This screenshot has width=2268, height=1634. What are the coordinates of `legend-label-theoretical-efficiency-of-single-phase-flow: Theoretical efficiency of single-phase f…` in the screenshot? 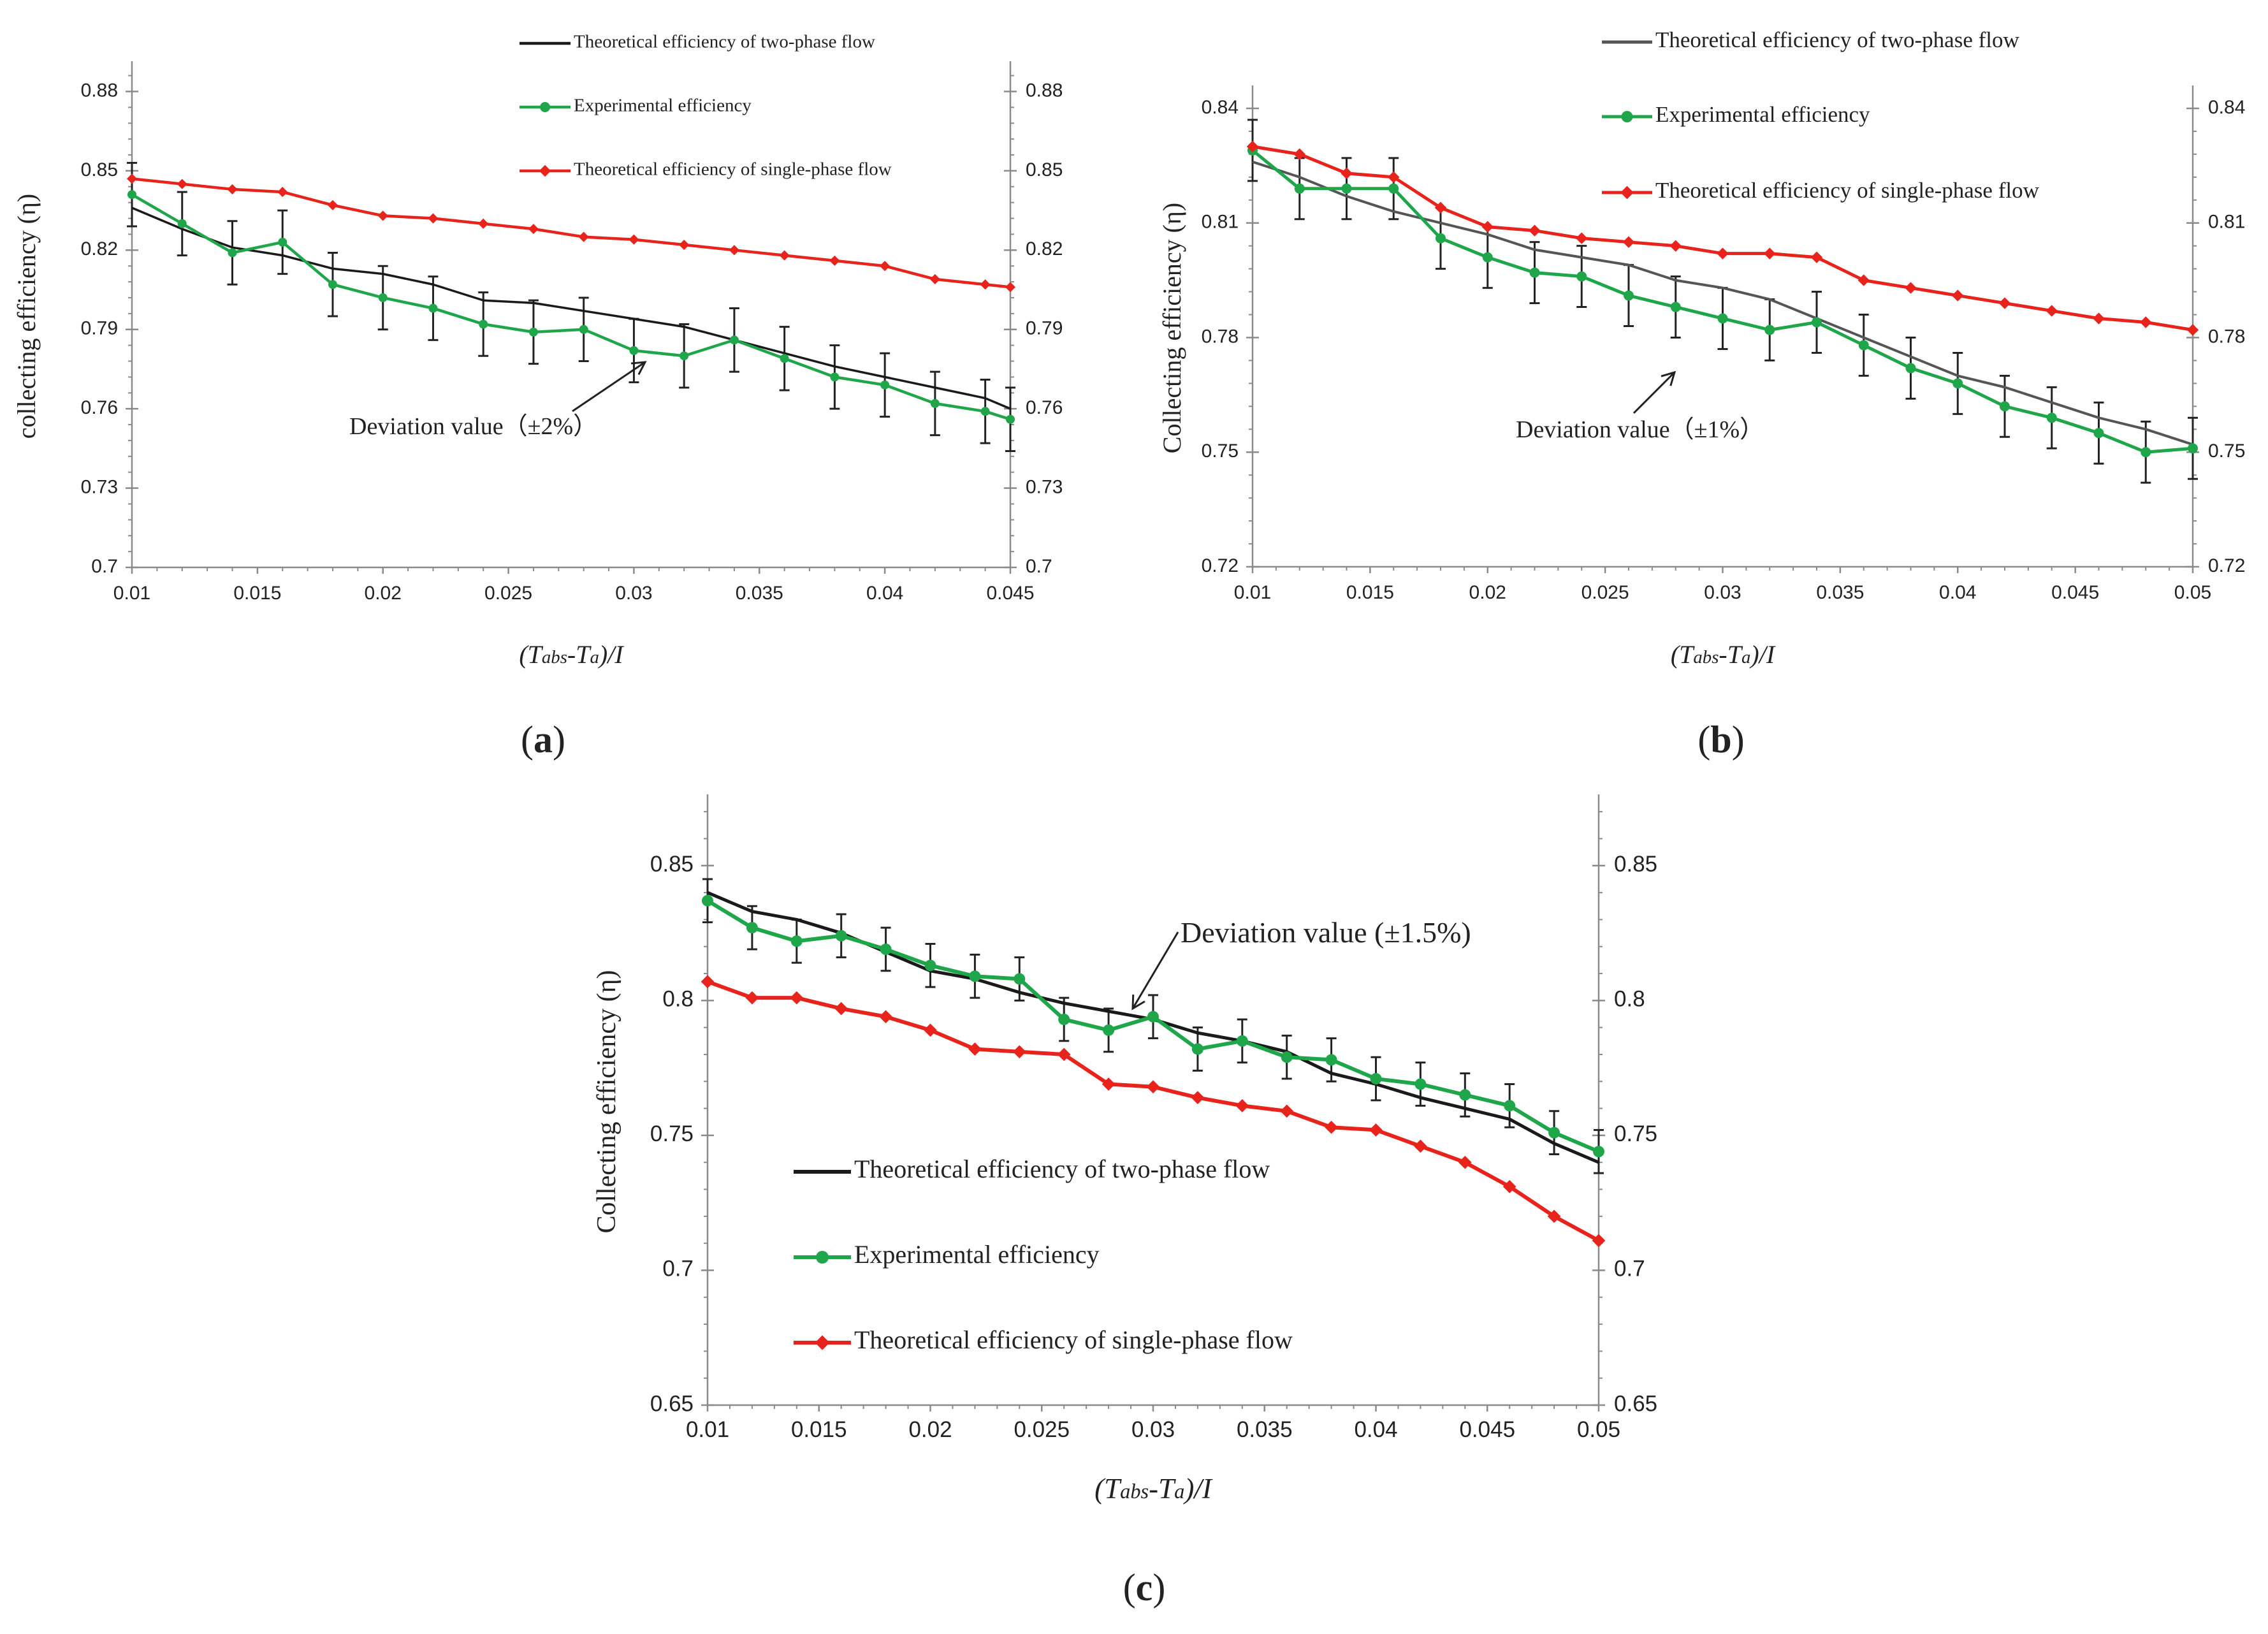 It's located at (1073, 1339).